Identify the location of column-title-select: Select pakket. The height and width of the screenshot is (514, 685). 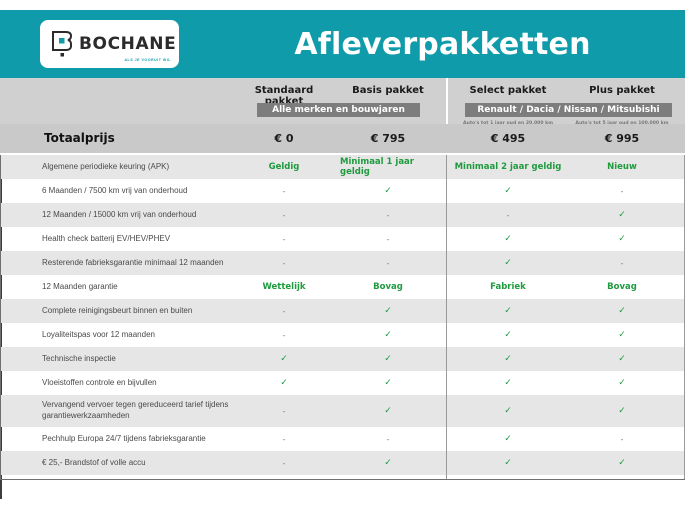
(508, 90).